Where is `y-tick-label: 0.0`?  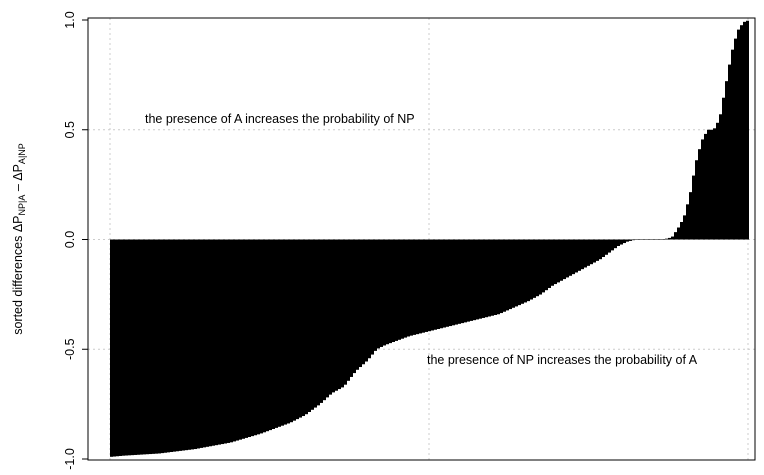 y-tick-label: 0.0 is located at coordinates (70, 239).